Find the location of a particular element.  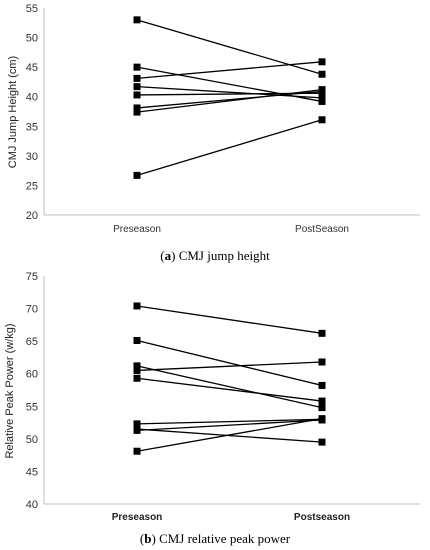

chart-b-series-9-line is located at coordinates (229, 435).